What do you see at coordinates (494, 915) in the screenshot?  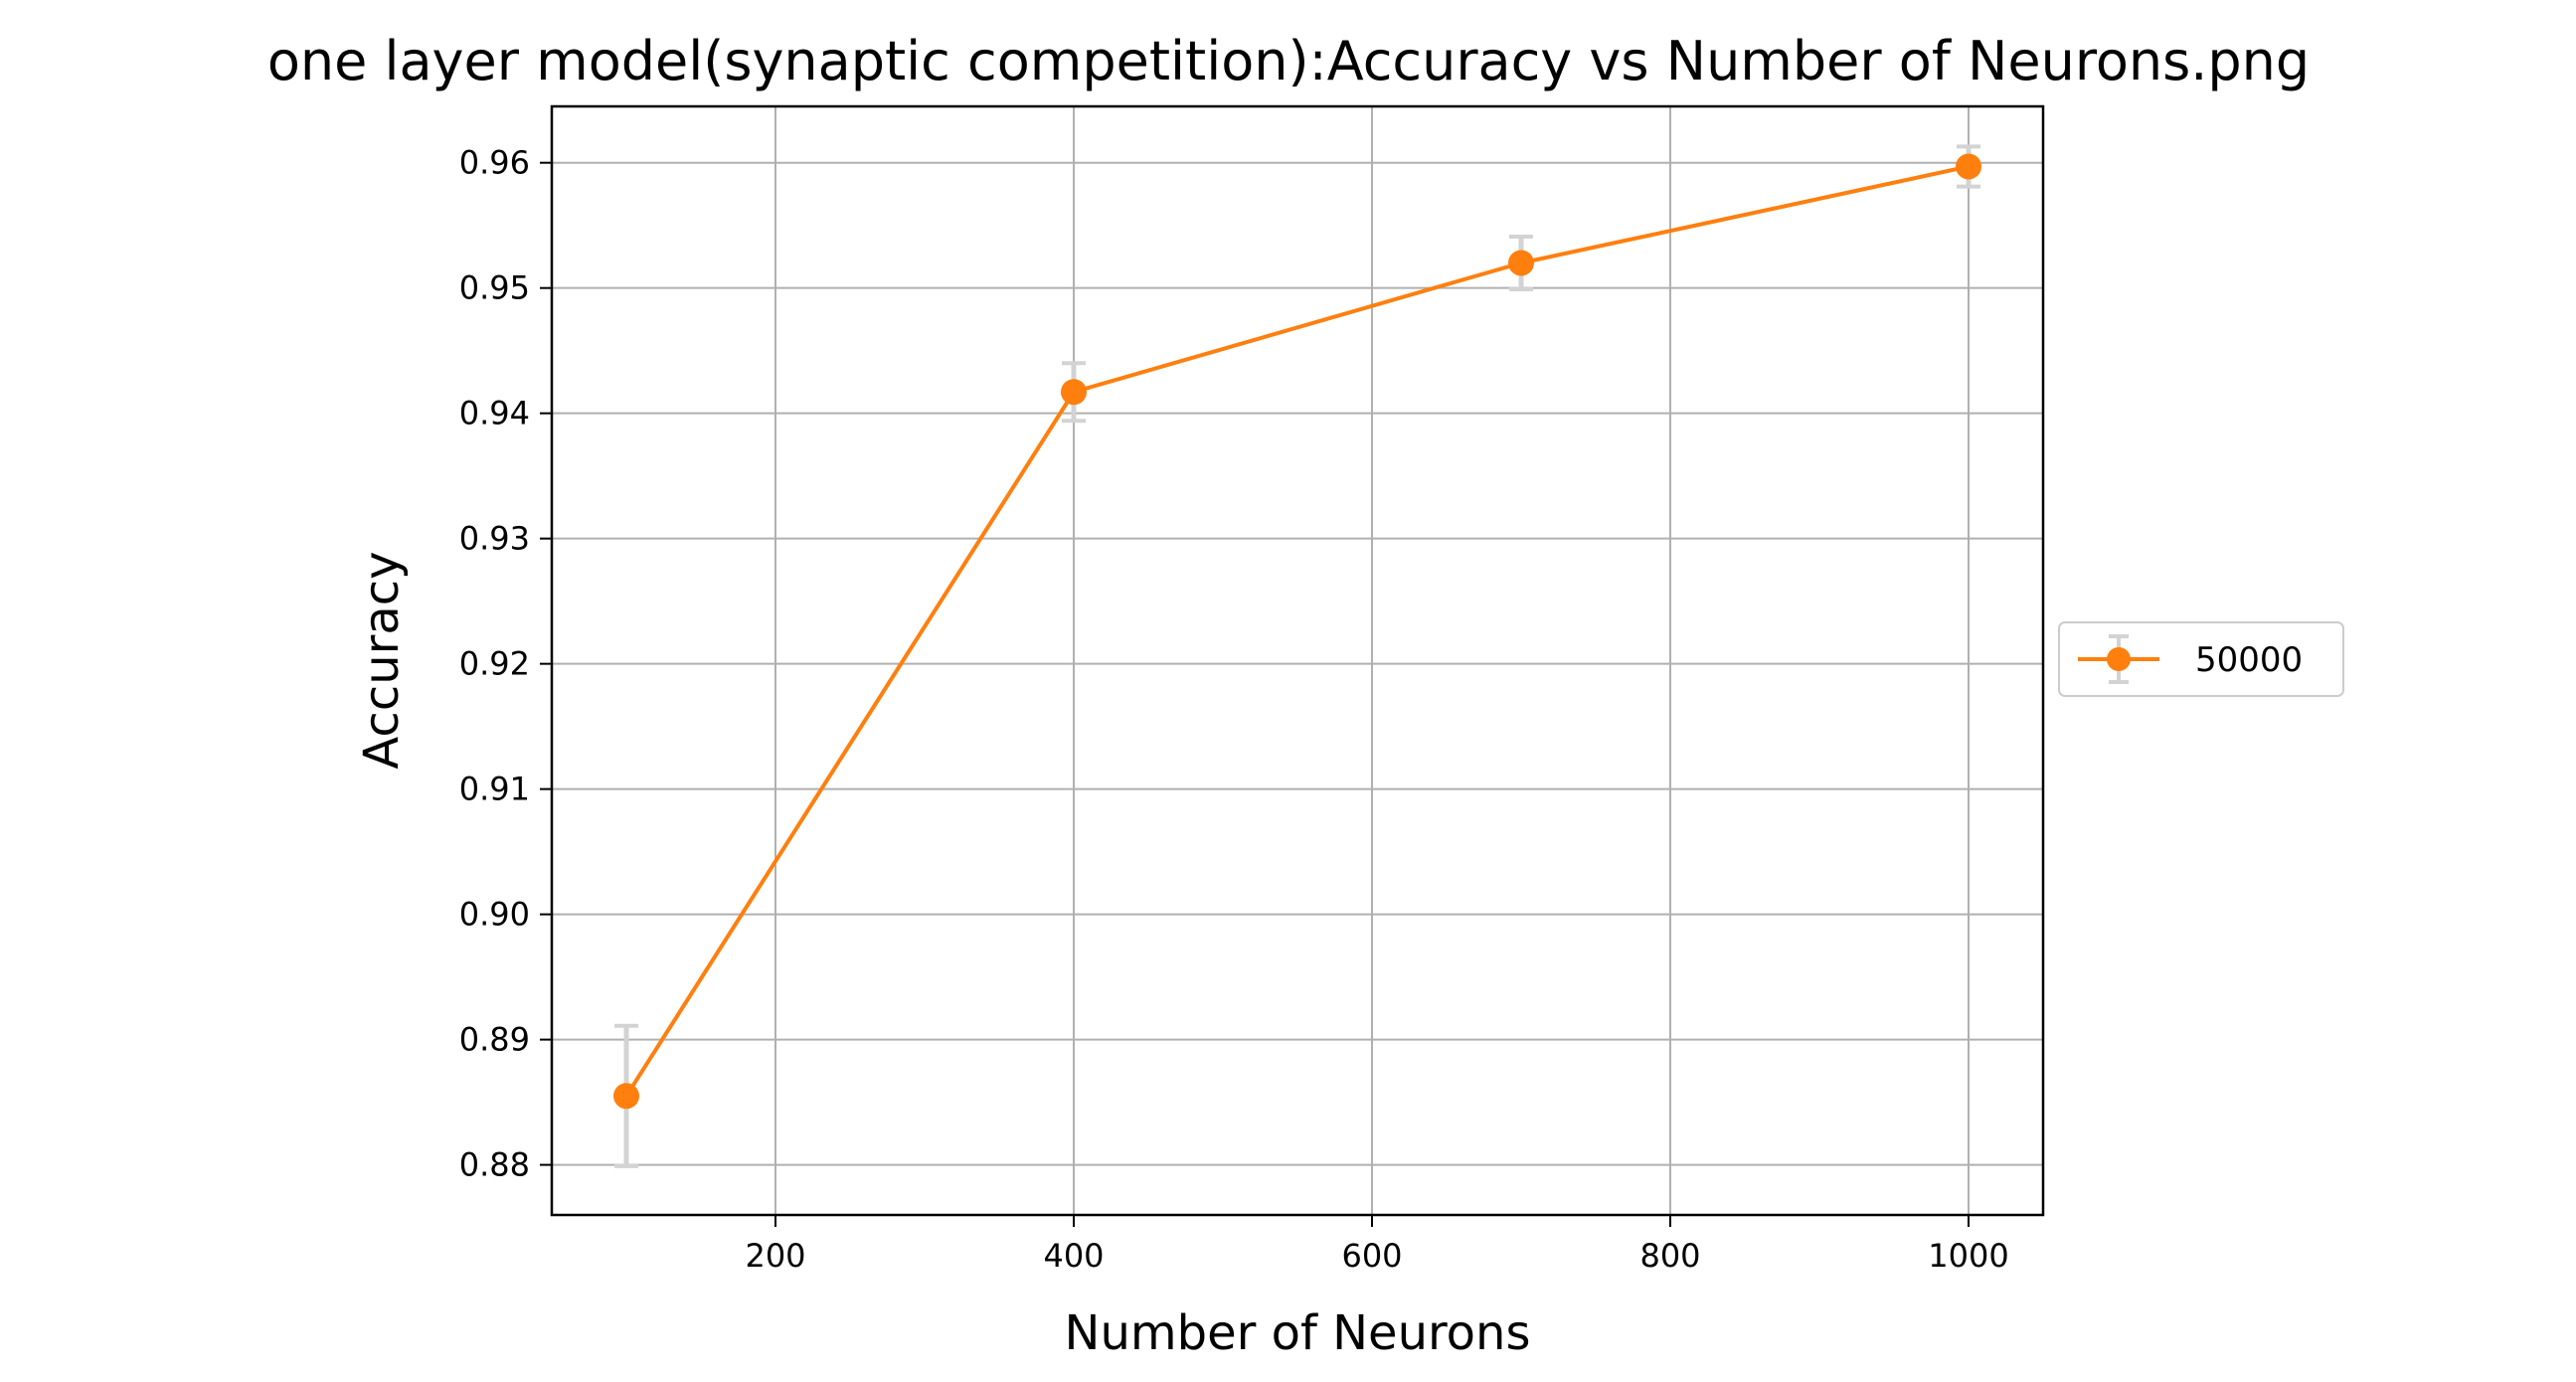 I see `y-tick-label: 0.90` at bounding box center [494, 915].